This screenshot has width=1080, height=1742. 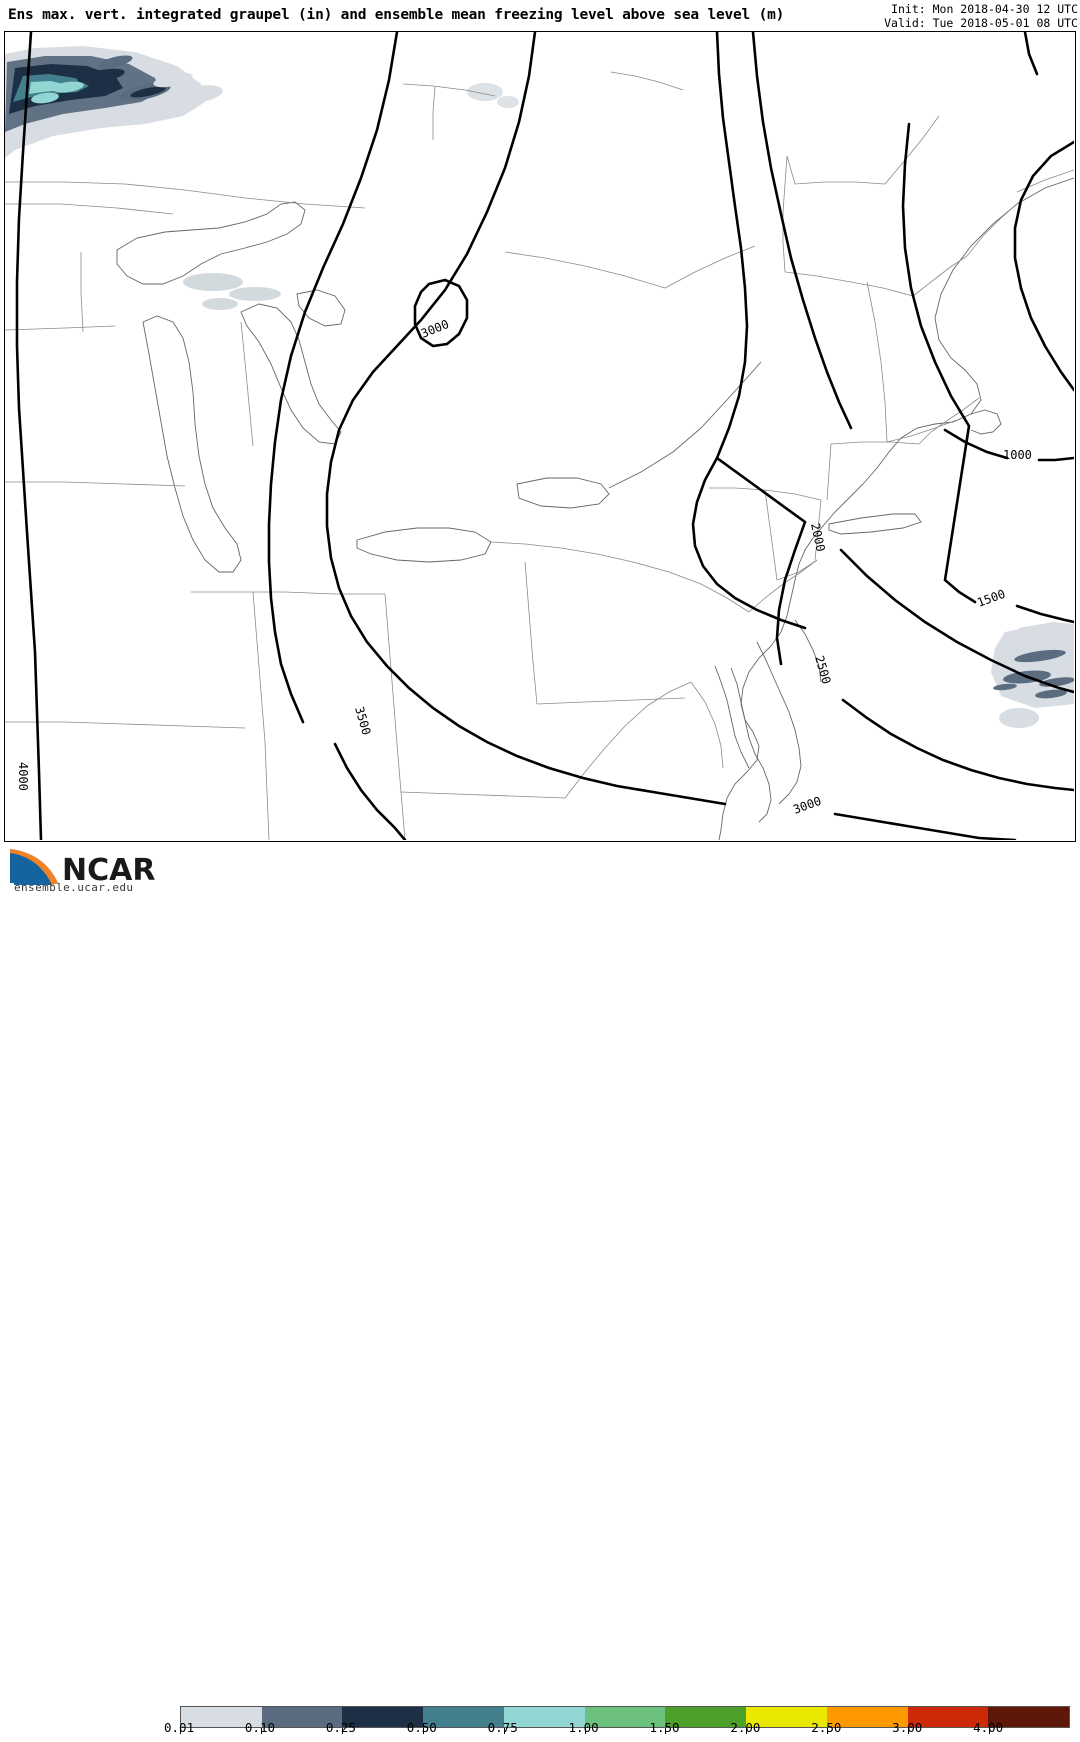 What do you see at coordinates (664, 1727) in the screenshot?
I see `colorbar-label-1.50: 1.50` at bounding box center [664, 1727].